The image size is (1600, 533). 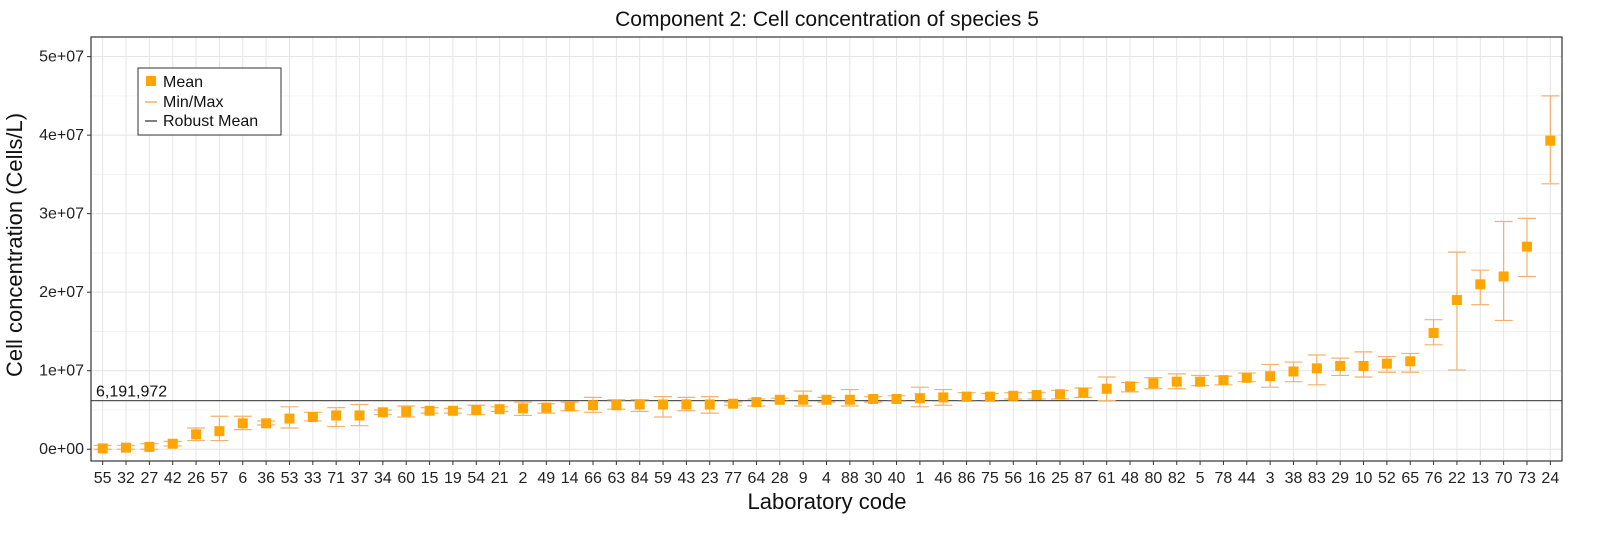 What do you see at coordinates (61, 135) in the screenshot?
I see `y-tick-label: 4e+07` at bounding box center [61, 135].